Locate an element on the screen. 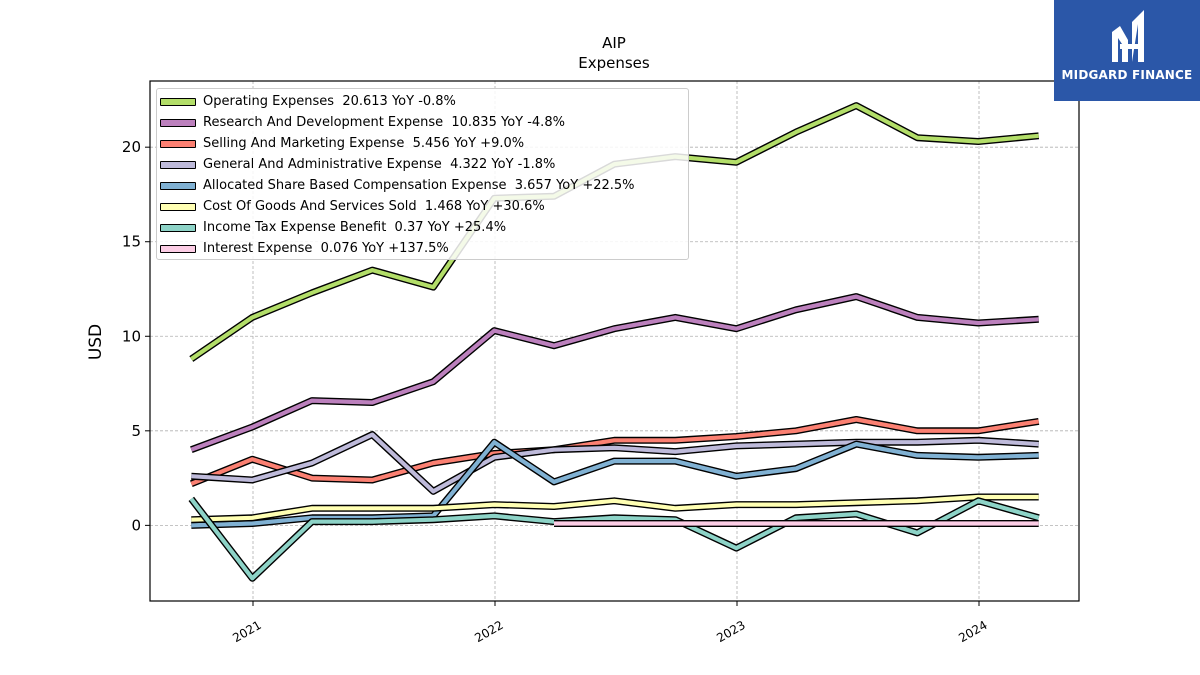 The height and width of the screenshot is (675, 1200). brand-logo: MIDGARD FINANCE is located at coordinates (1127, 50).